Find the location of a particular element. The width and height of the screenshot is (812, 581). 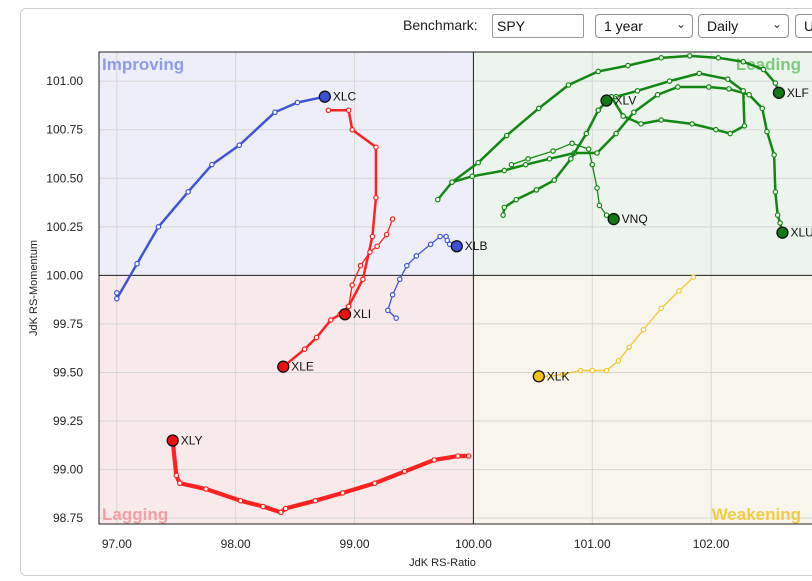

y-tick-label: 100.00 is located at coordinates (64, 275).